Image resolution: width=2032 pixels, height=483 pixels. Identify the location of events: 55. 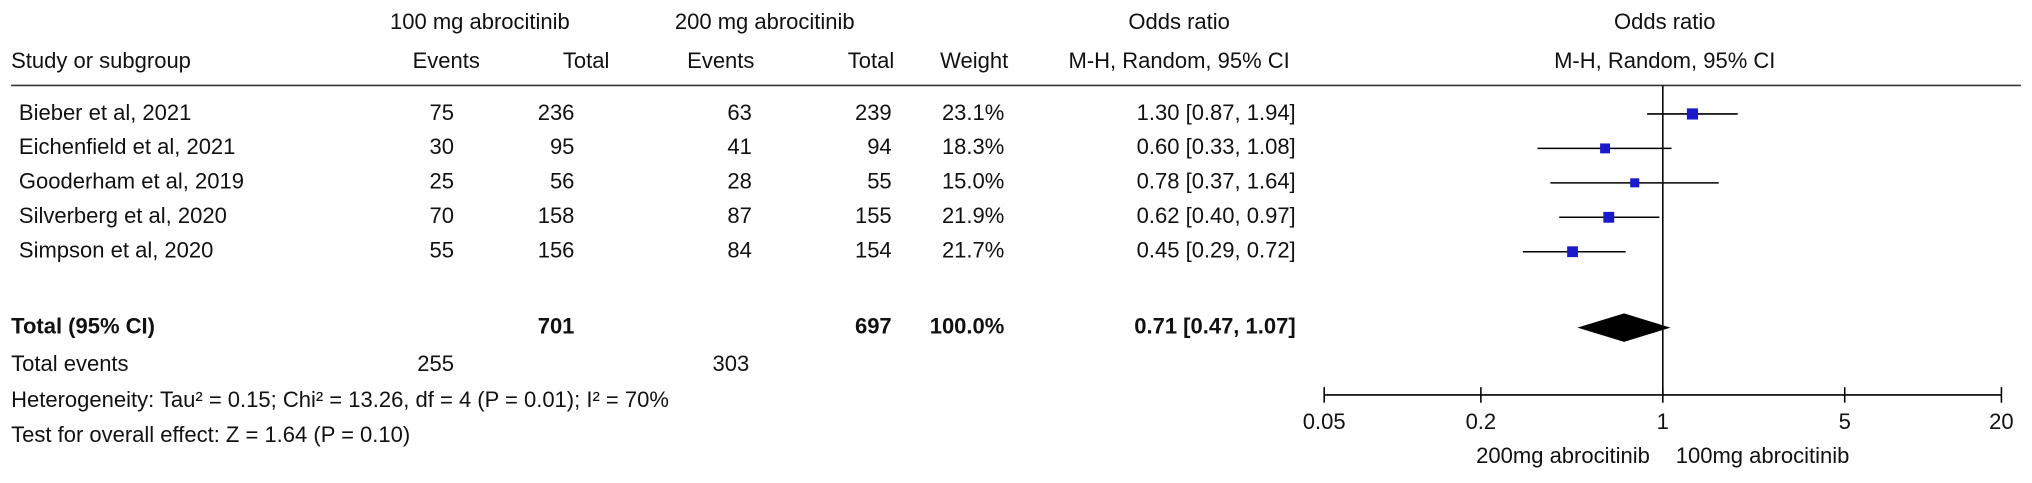
(442, 250).